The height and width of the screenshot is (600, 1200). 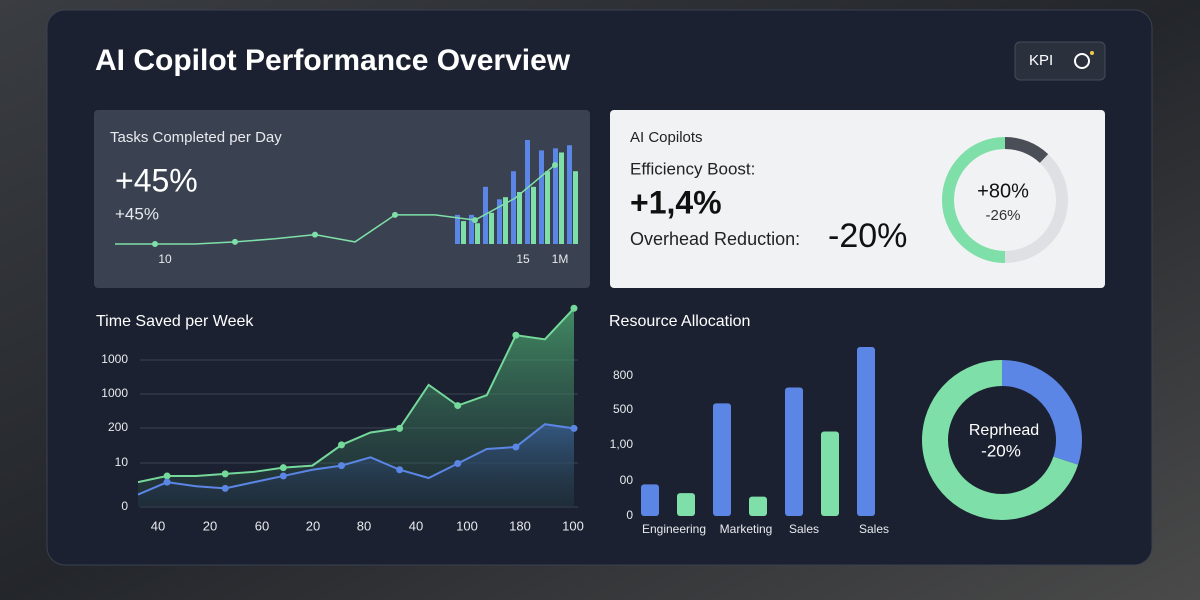 What do you see at coordinates (175, 321) in the screenshot?
I see `panel-title: Time Saved per Week` at bounding box center [175, 321].